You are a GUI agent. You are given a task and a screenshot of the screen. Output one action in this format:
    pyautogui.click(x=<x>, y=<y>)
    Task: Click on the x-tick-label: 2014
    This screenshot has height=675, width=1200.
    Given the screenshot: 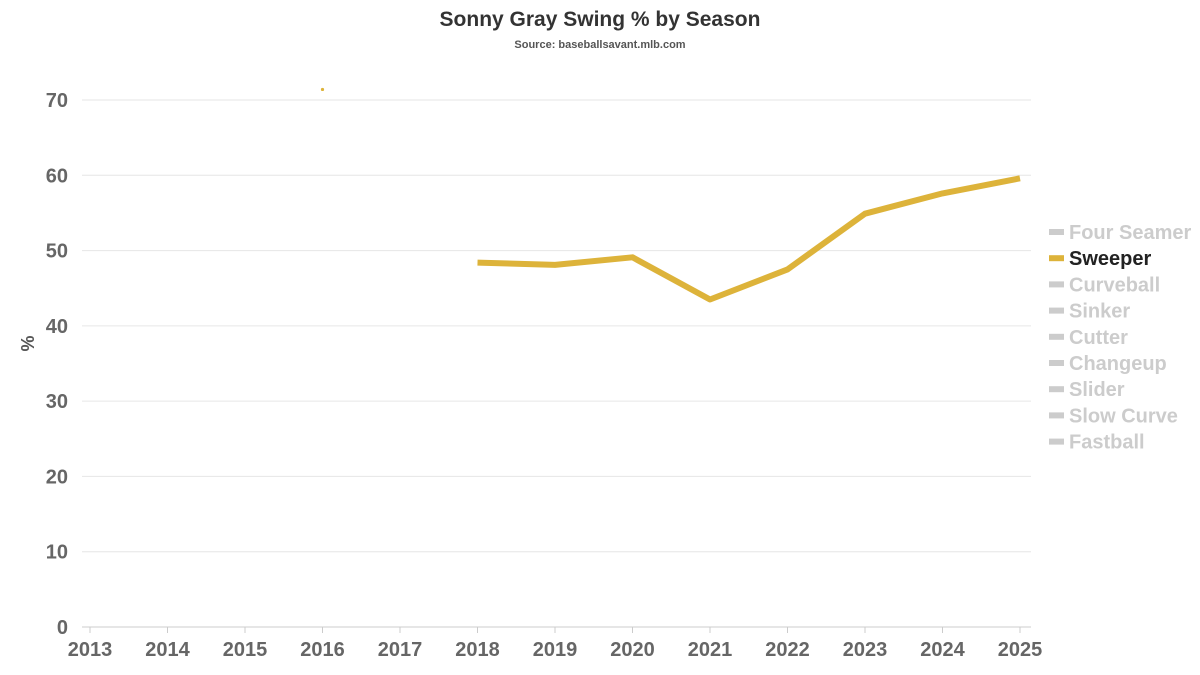 What is the action you would take?
    pyautogui.click(x=167, y=650)
    